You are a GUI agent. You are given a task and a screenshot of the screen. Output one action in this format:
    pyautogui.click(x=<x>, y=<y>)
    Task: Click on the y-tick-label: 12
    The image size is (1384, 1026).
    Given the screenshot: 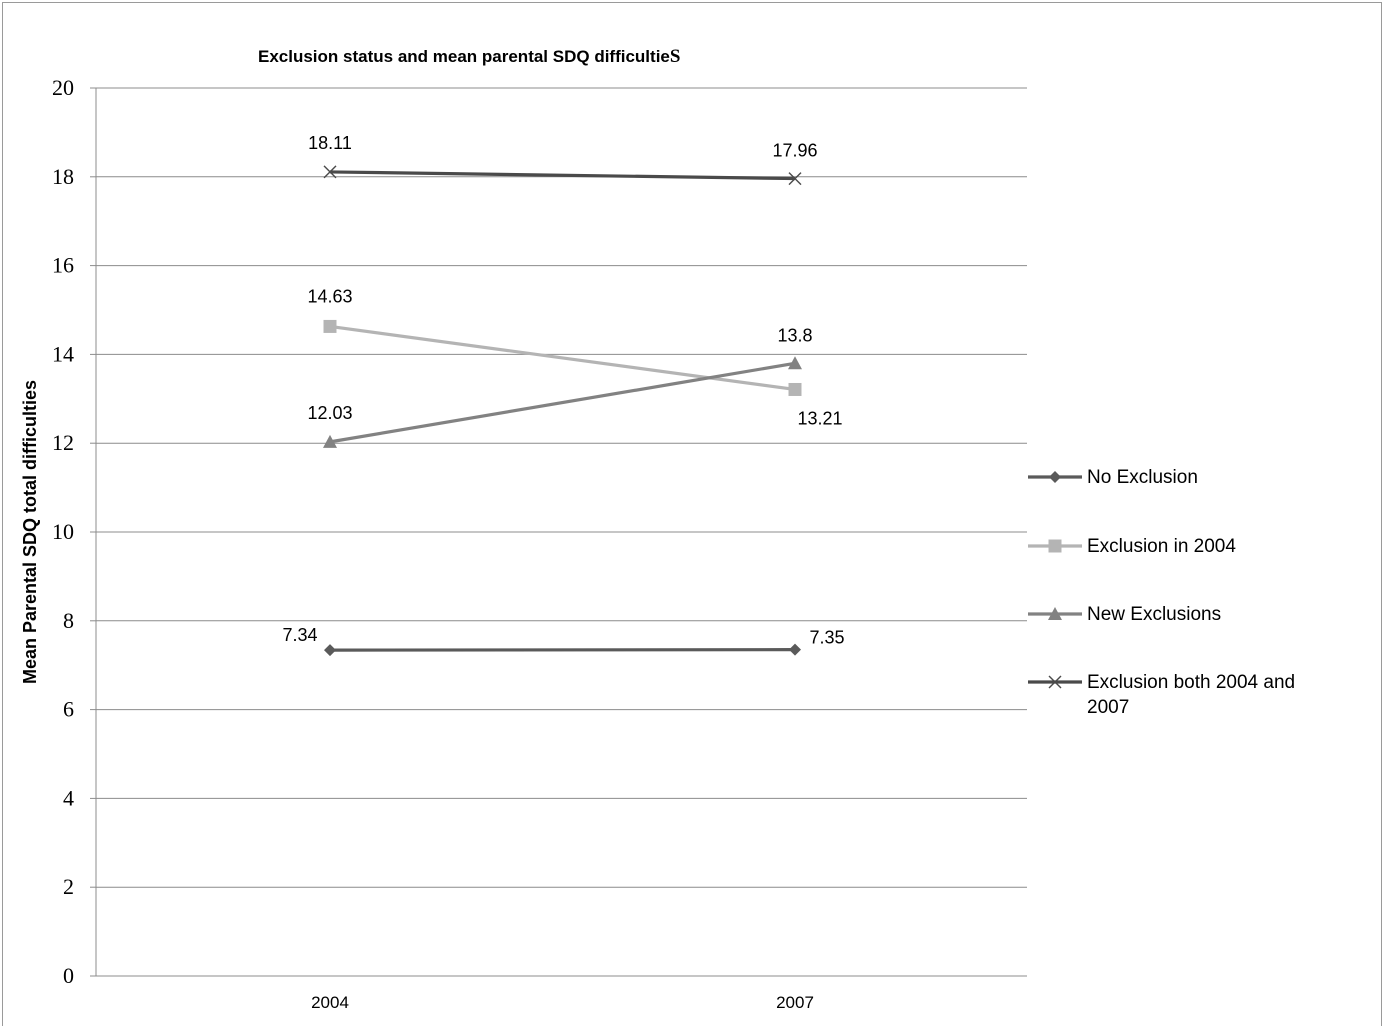 What is the action you would take?
    pyautogui.click(x=63, y=442)
    